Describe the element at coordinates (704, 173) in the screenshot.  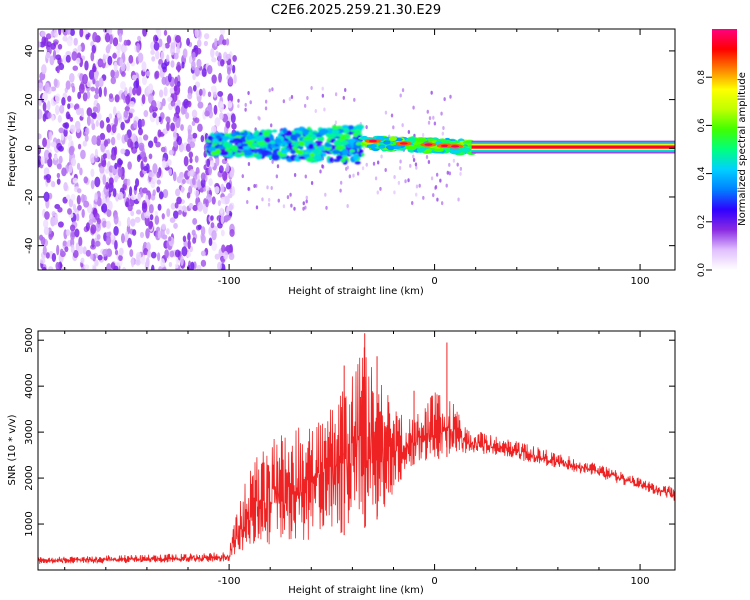
I see `colorbar-ticks: 0.0 0.2 0.4 0.6 0.8` at that location.